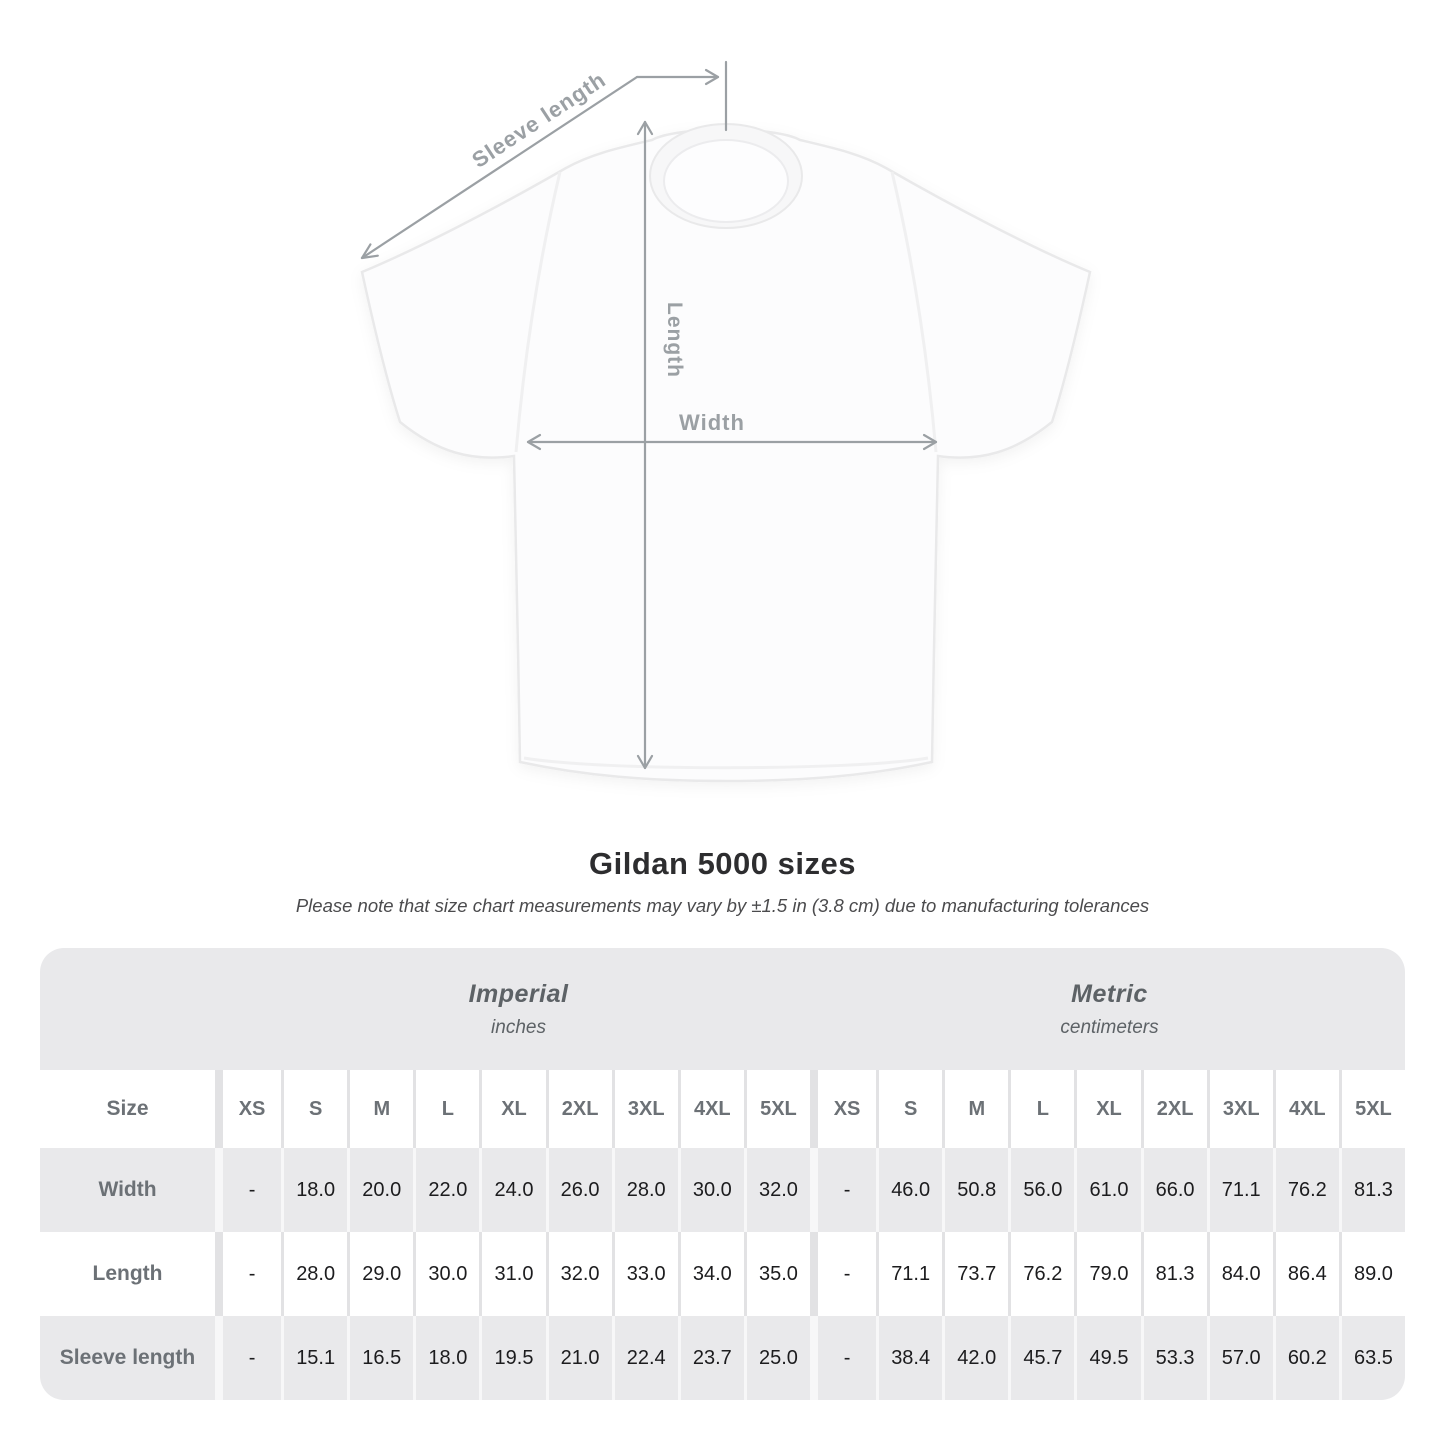  I want to click on length-arrow, so click(645, 445).